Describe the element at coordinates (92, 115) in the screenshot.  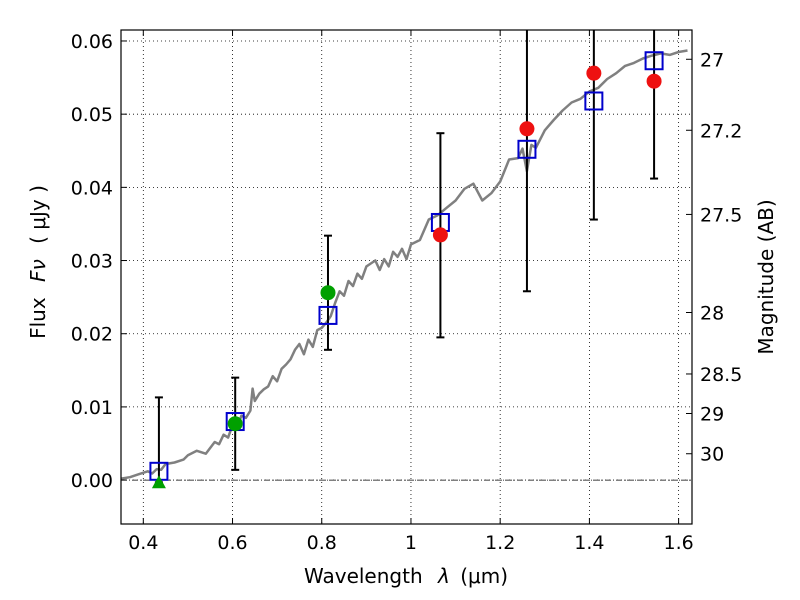
I see `y-tick-label: 0.05` at that location.